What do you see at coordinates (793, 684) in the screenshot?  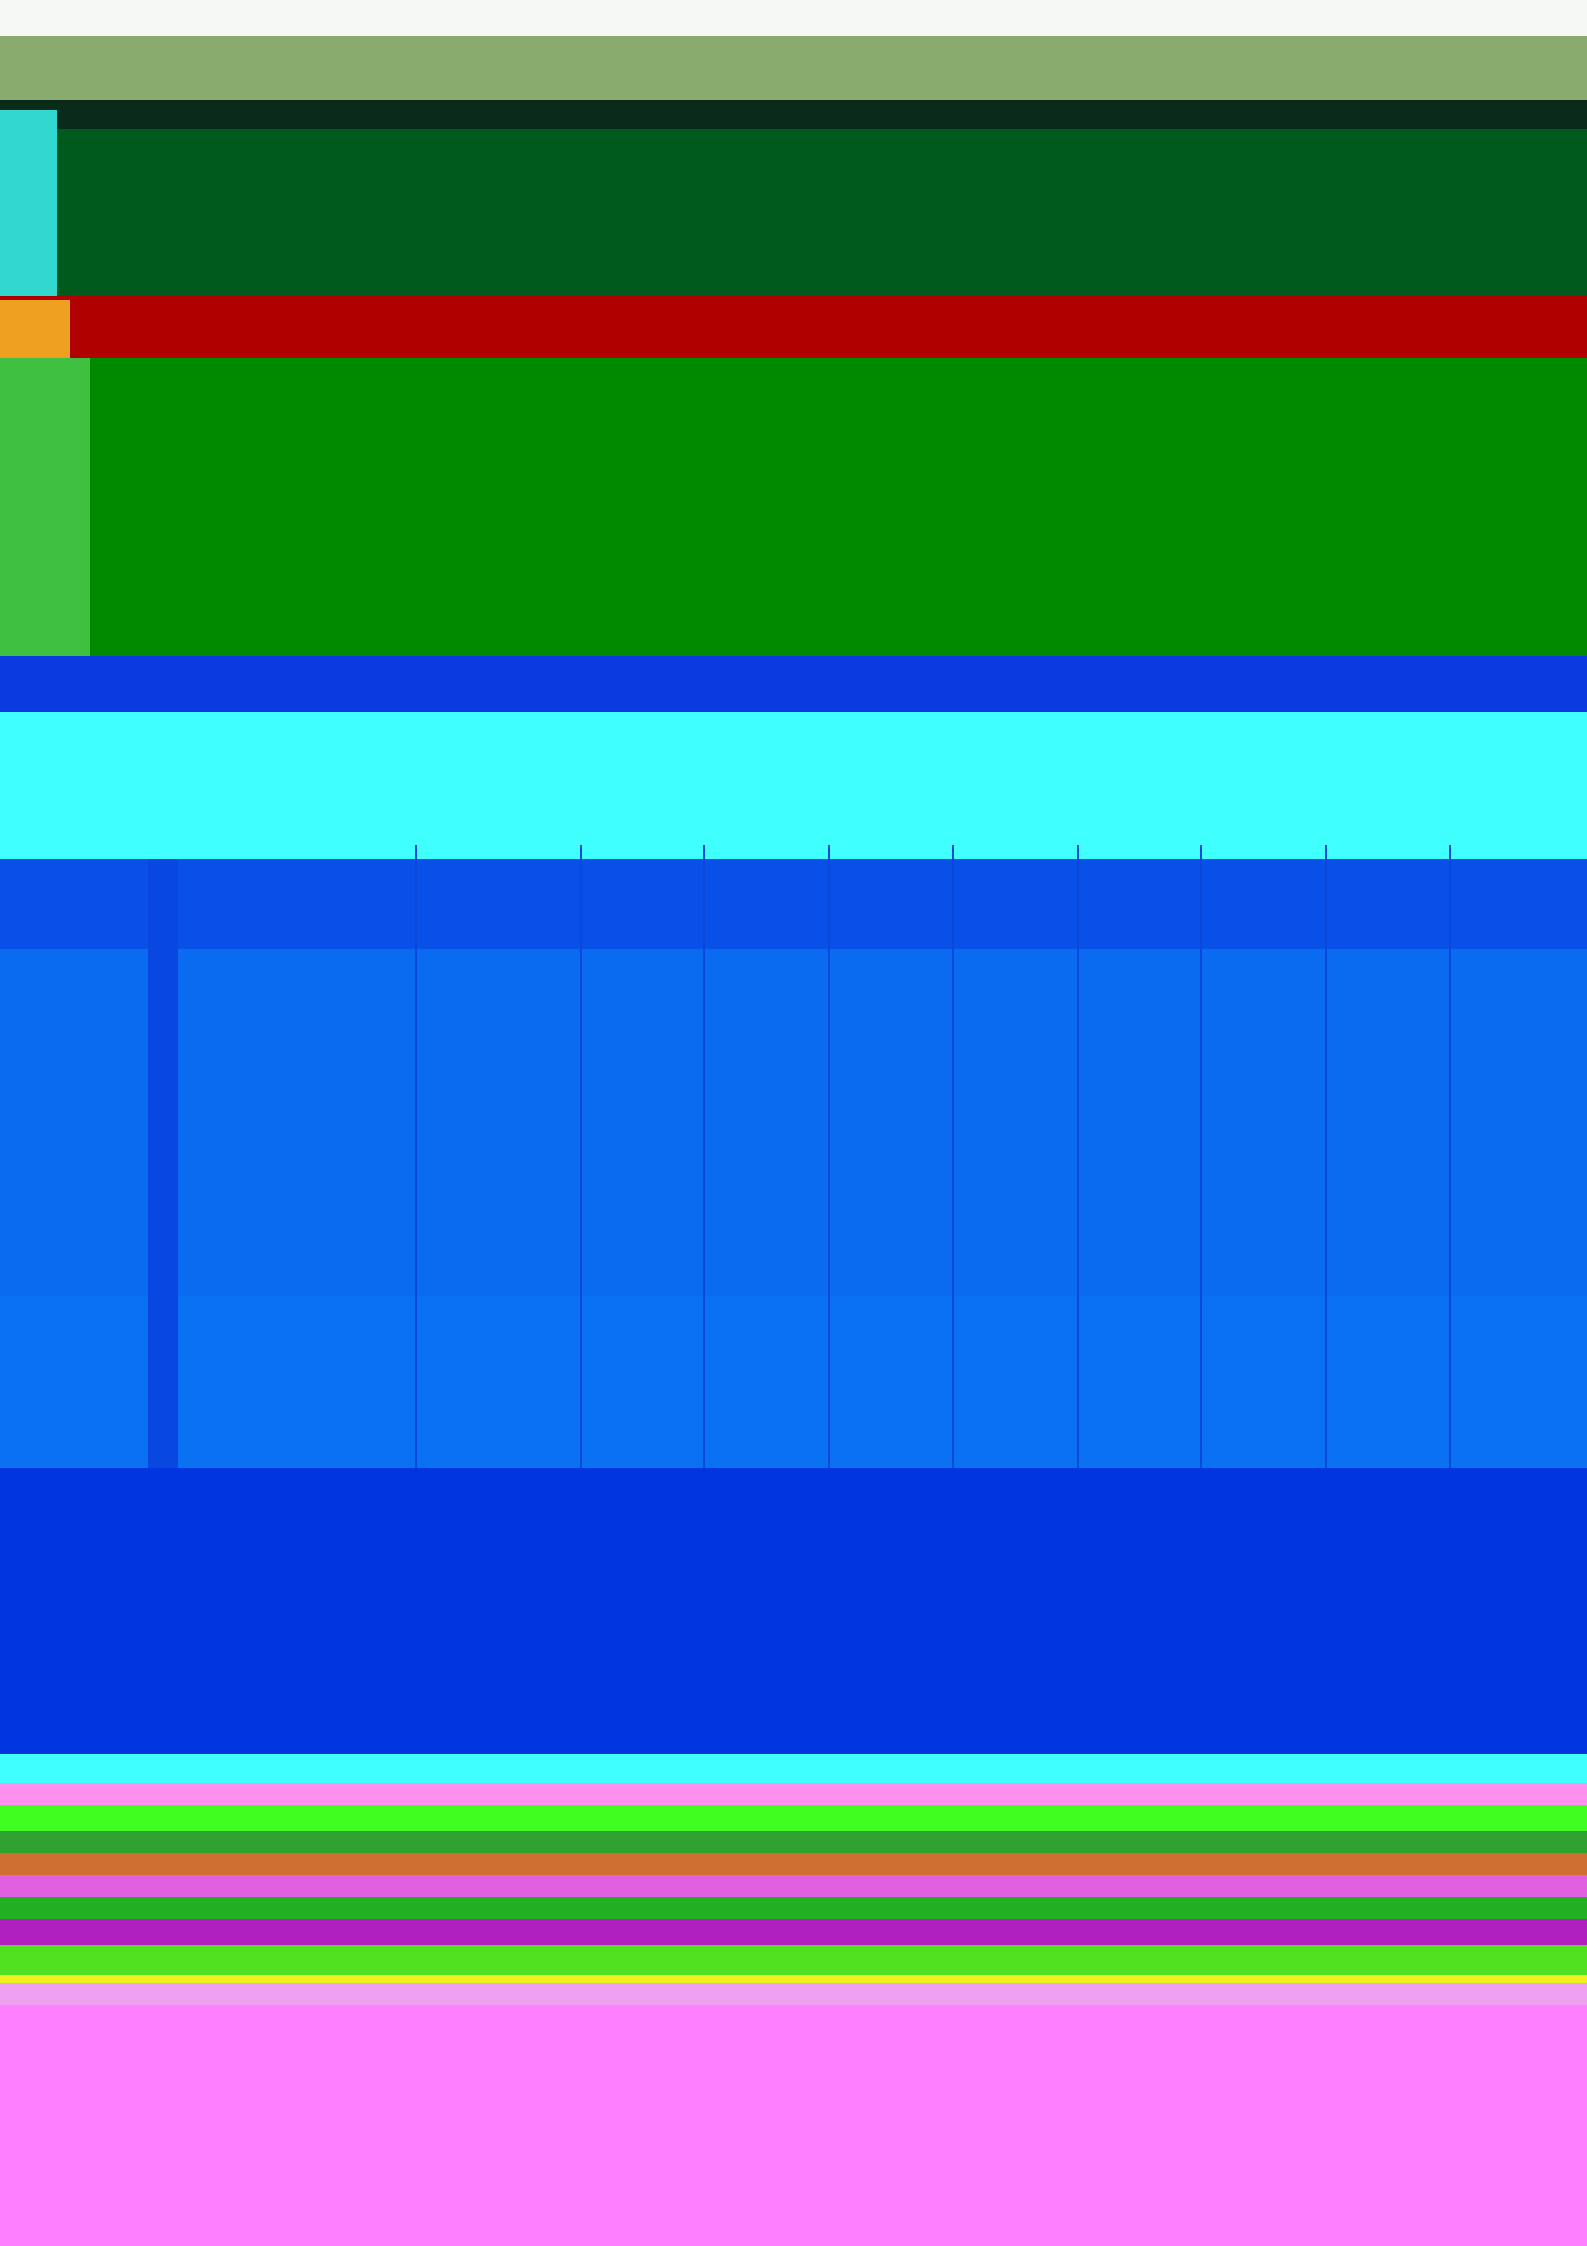 I see `blue-band` at bounding box center [793, 684].